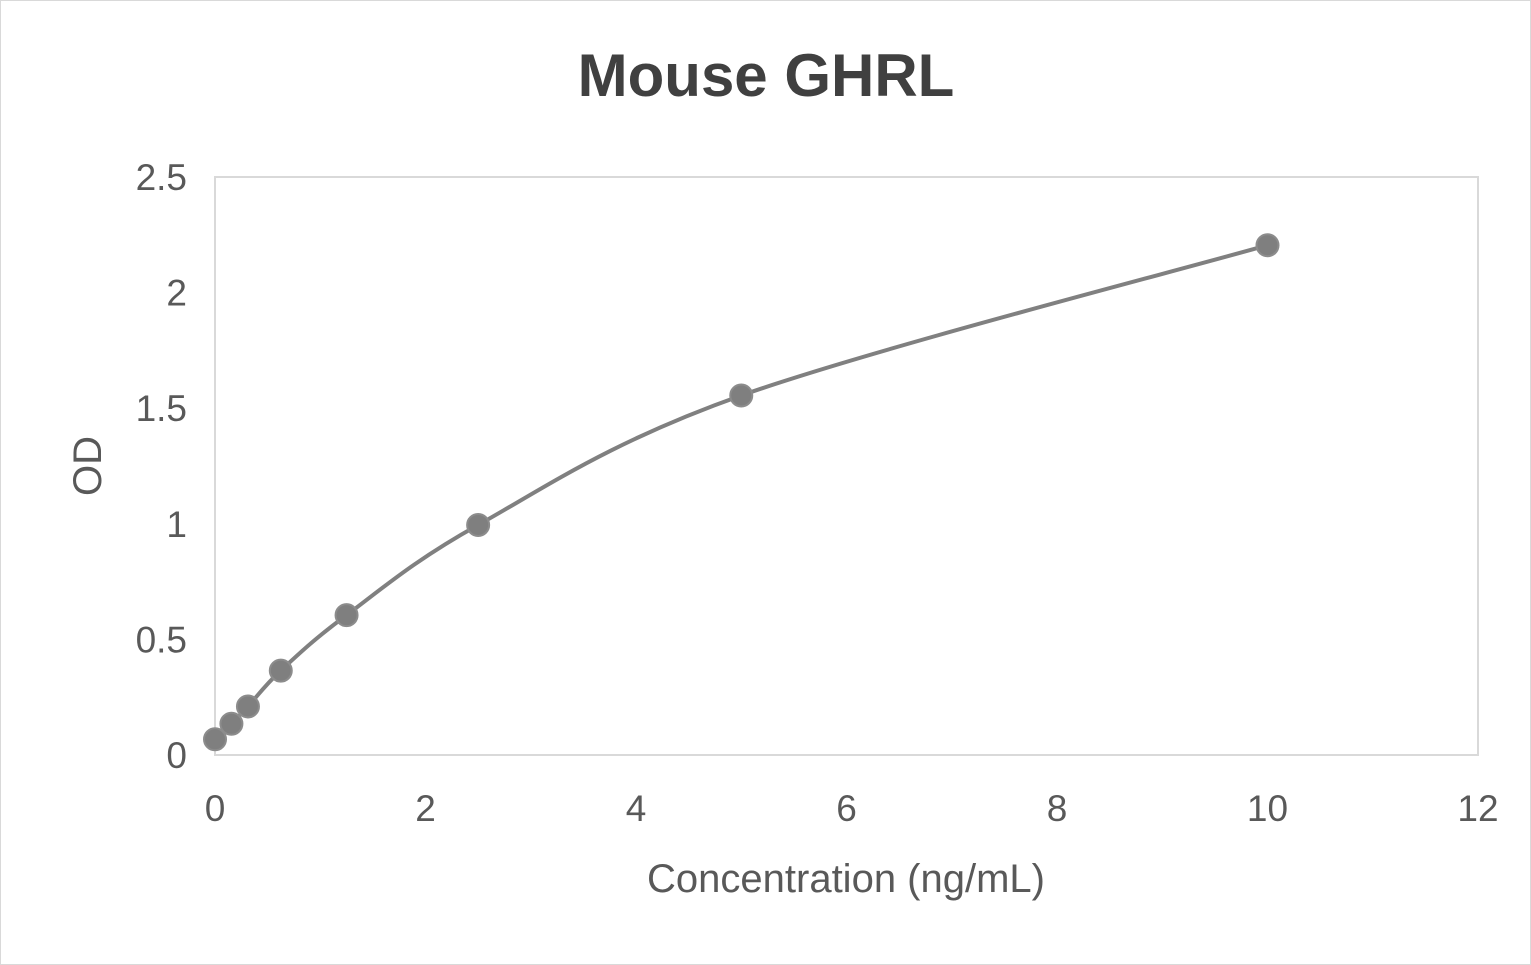 The width and height of the screenshot is (1531, 965). I want to click on y-tick-label: 2, so click(176, 293).